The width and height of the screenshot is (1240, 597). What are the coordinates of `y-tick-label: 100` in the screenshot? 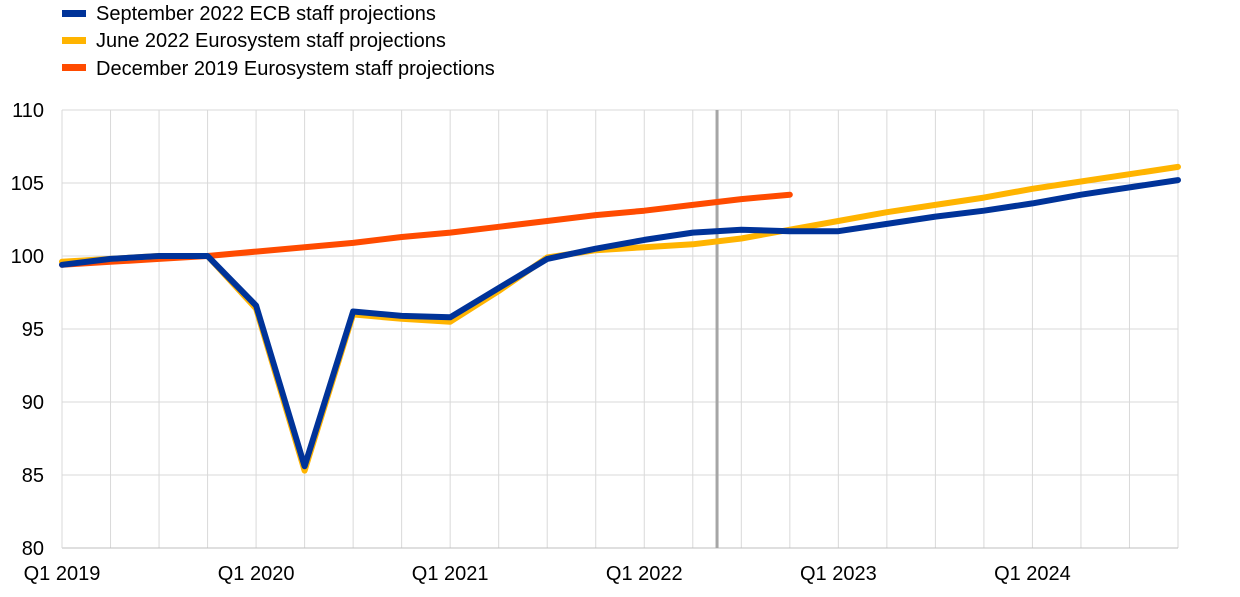 It's located at (27, 257).